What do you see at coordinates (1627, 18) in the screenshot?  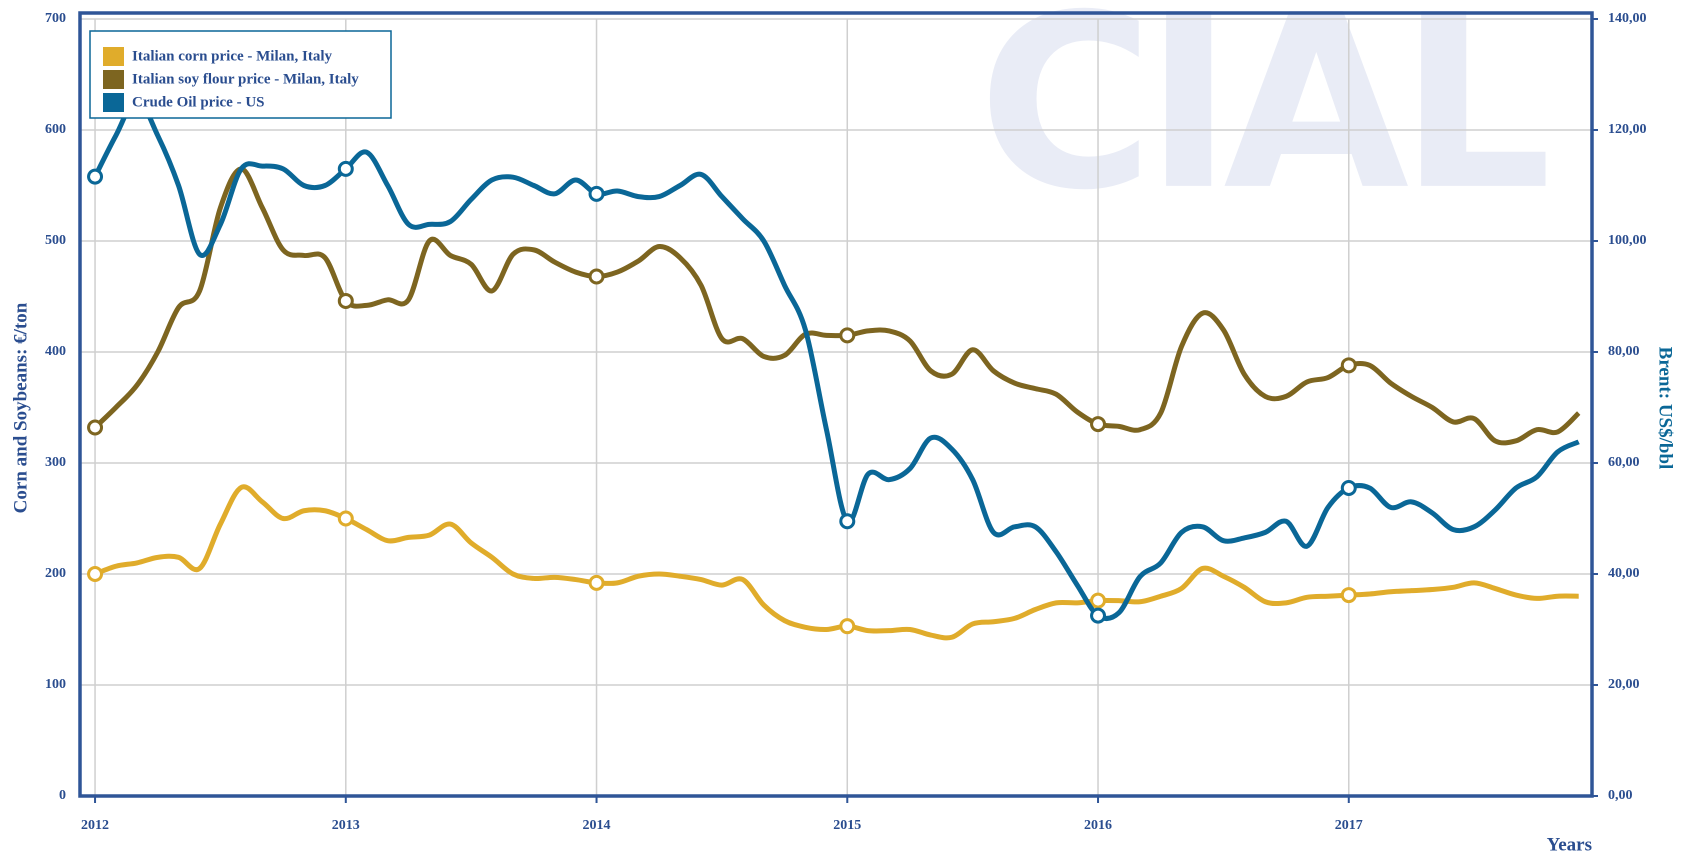 I see `y2-tick-label: 140,00` at bounding box center [1627, 18].